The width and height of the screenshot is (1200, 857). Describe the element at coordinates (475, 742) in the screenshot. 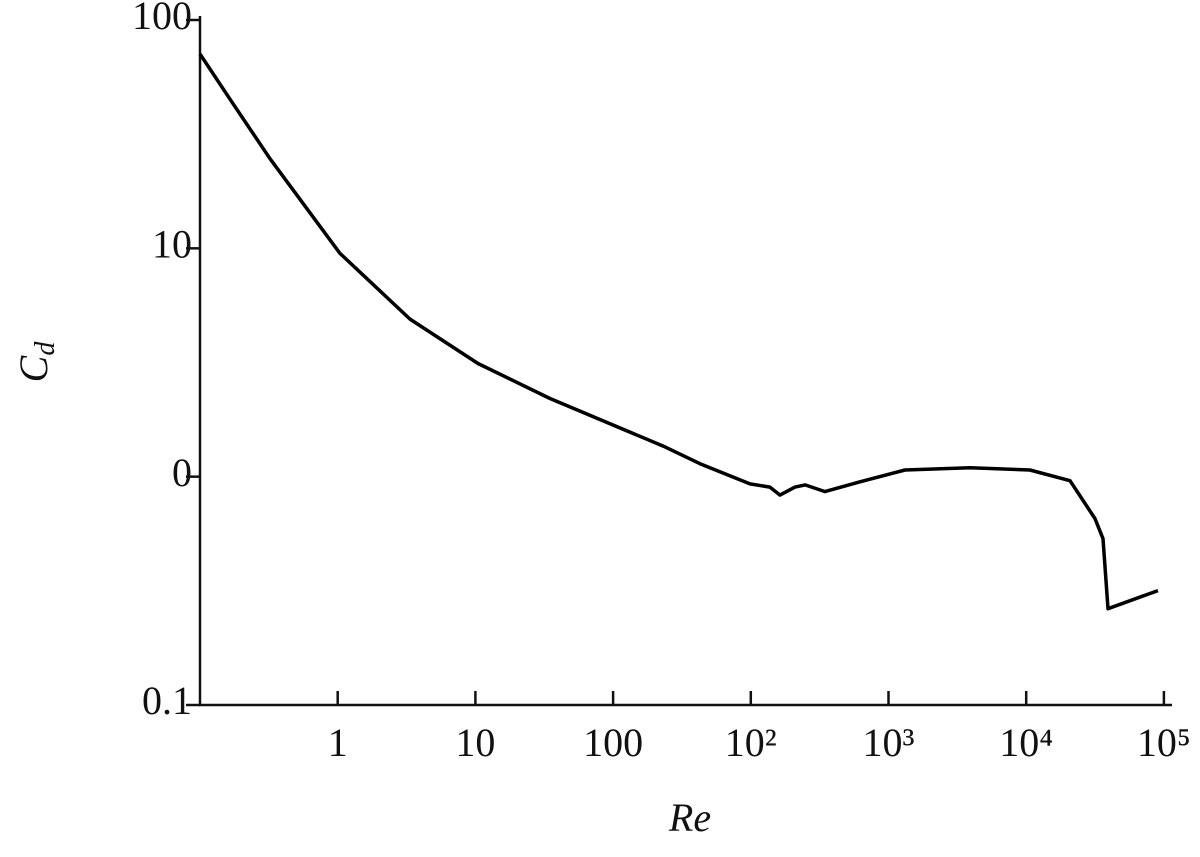

I see `x-tick-label: 10` at that location.